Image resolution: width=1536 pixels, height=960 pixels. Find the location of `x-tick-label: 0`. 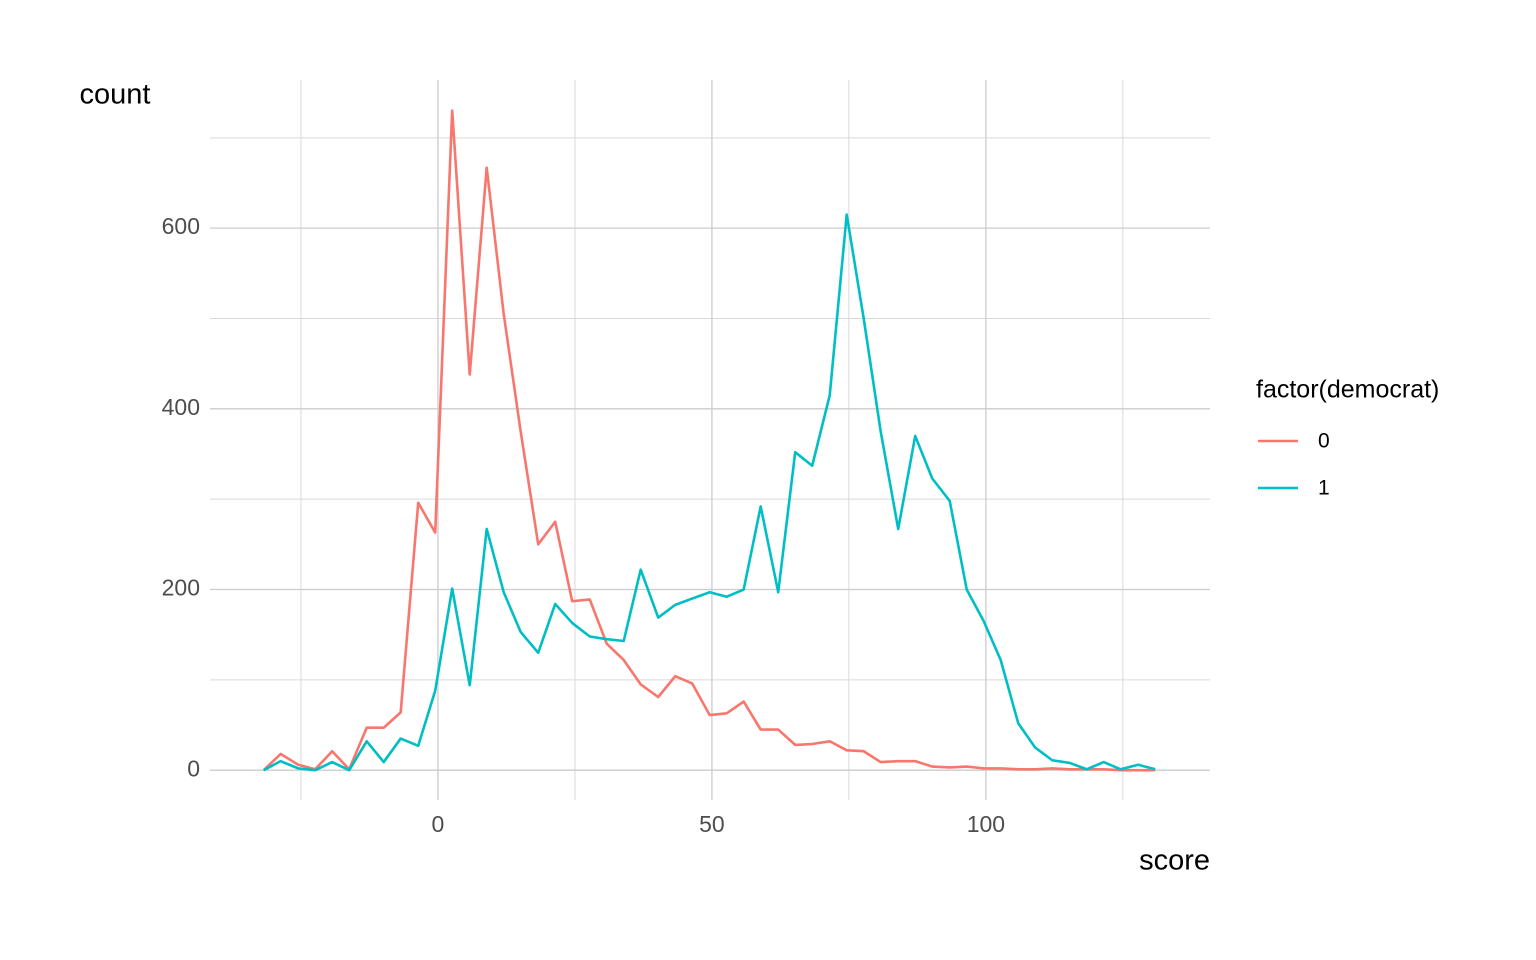

x-tick-label: 0 is located at coordinates (438, 824).